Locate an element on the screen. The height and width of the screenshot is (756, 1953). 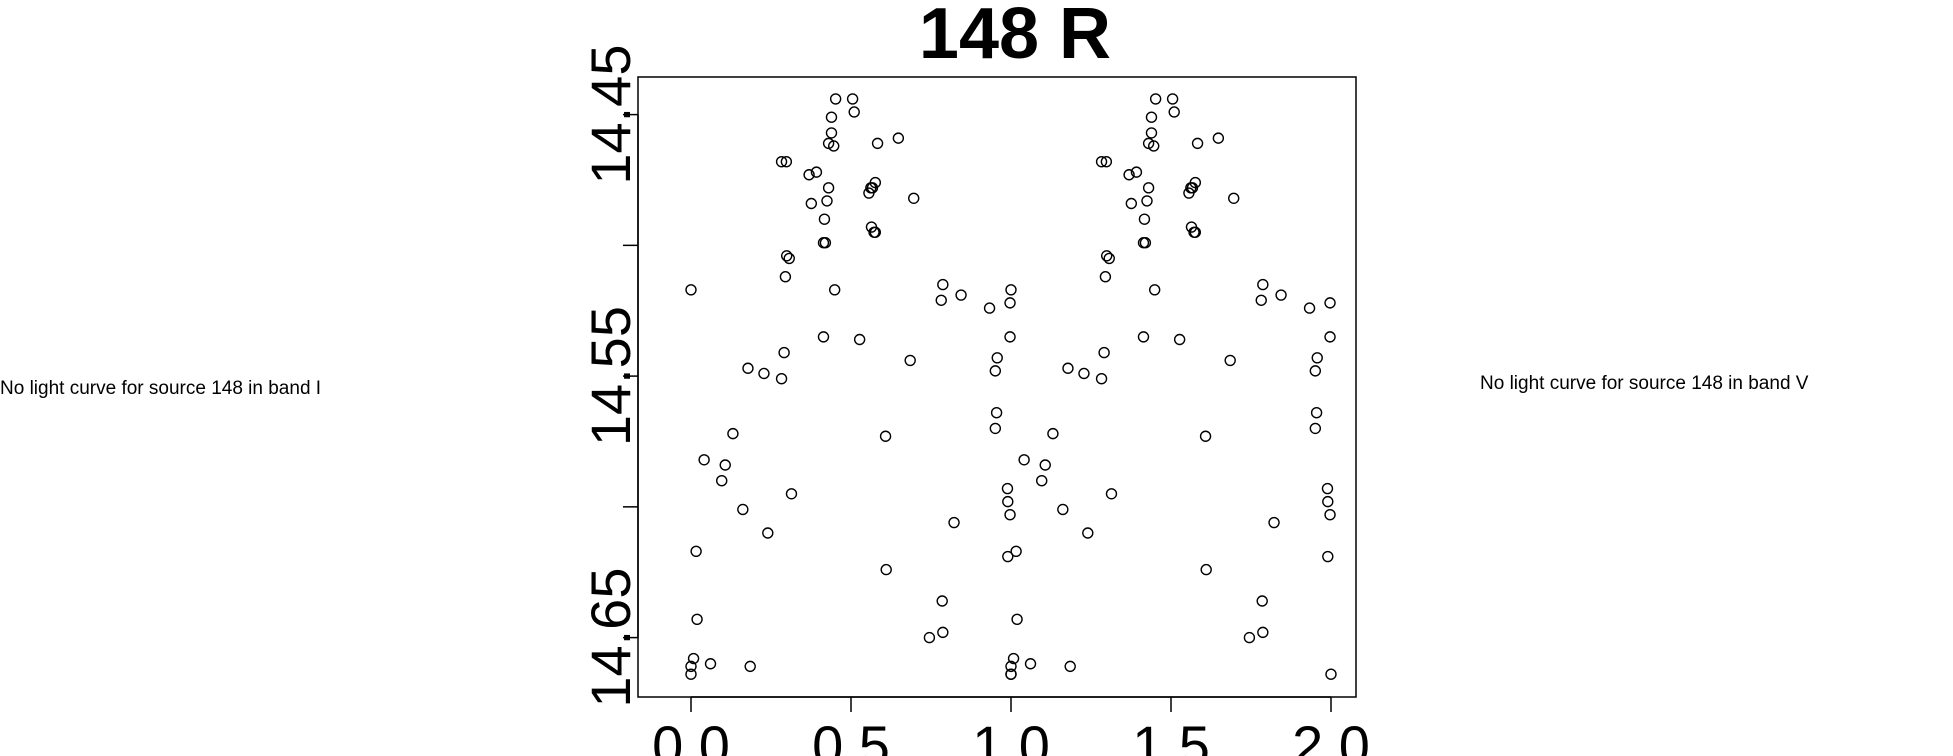
x-tick-label: 0.5 is located at coordinates (851, 735).